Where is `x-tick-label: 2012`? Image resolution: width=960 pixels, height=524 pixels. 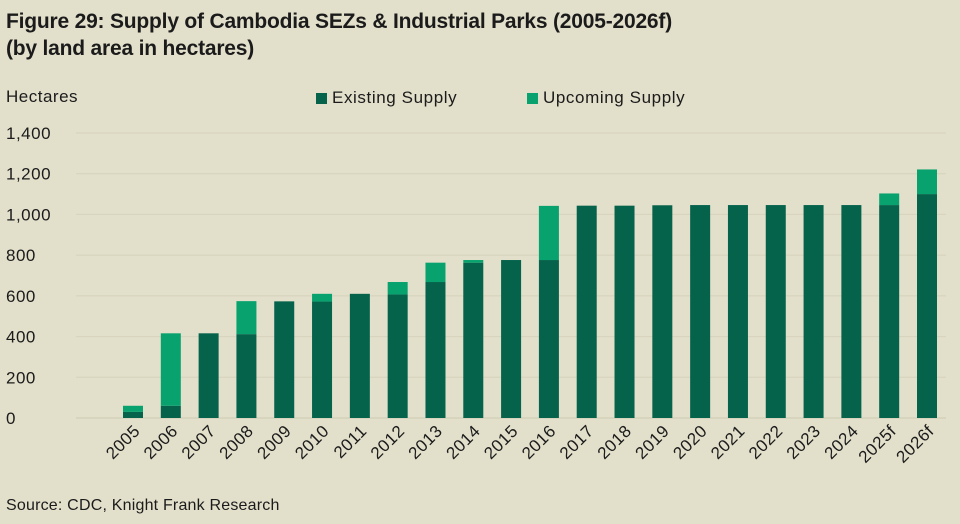
x-tick-label: 2012 is located at coordinates (388, 442).